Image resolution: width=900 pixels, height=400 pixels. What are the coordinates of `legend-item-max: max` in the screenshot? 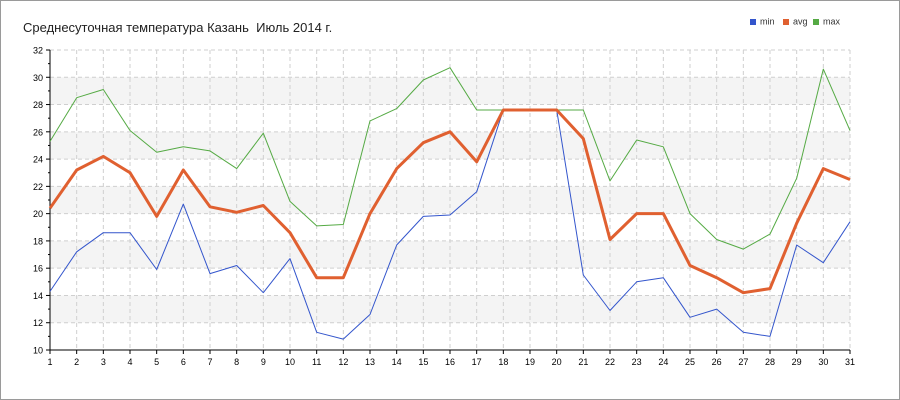 It's located at (826, 21).